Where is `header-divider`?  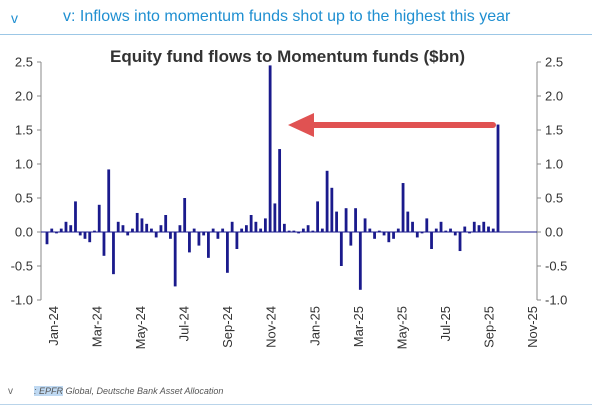
header-divider is located at coordinates (296, 34).